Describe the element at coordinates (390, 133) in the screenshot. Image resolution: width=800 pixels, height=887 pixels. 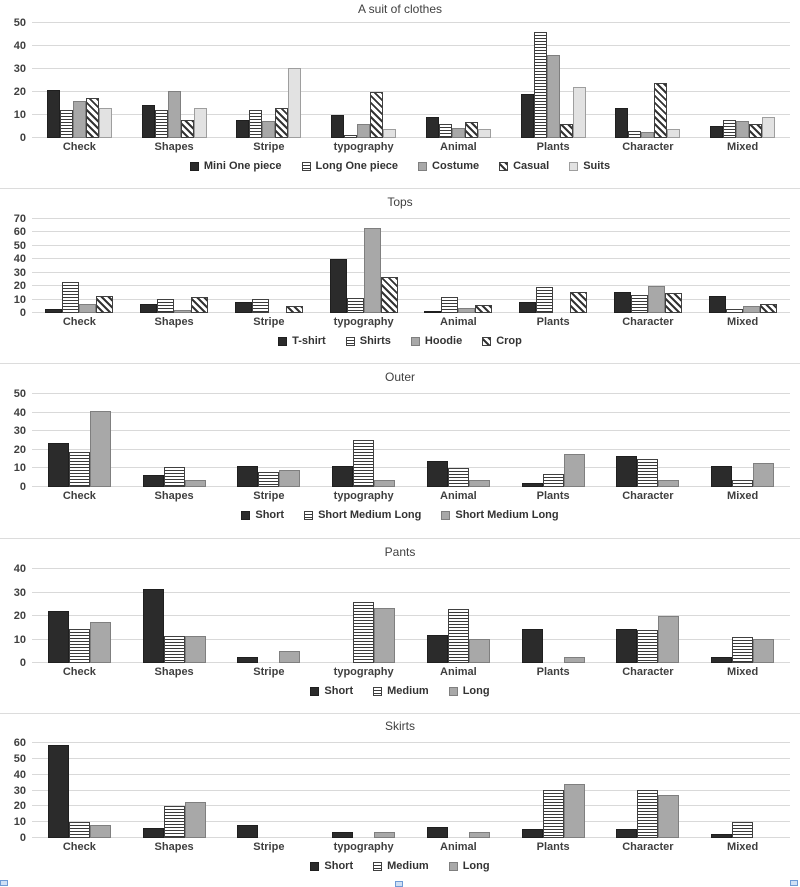
I see `bar-suits-typography` at that location.